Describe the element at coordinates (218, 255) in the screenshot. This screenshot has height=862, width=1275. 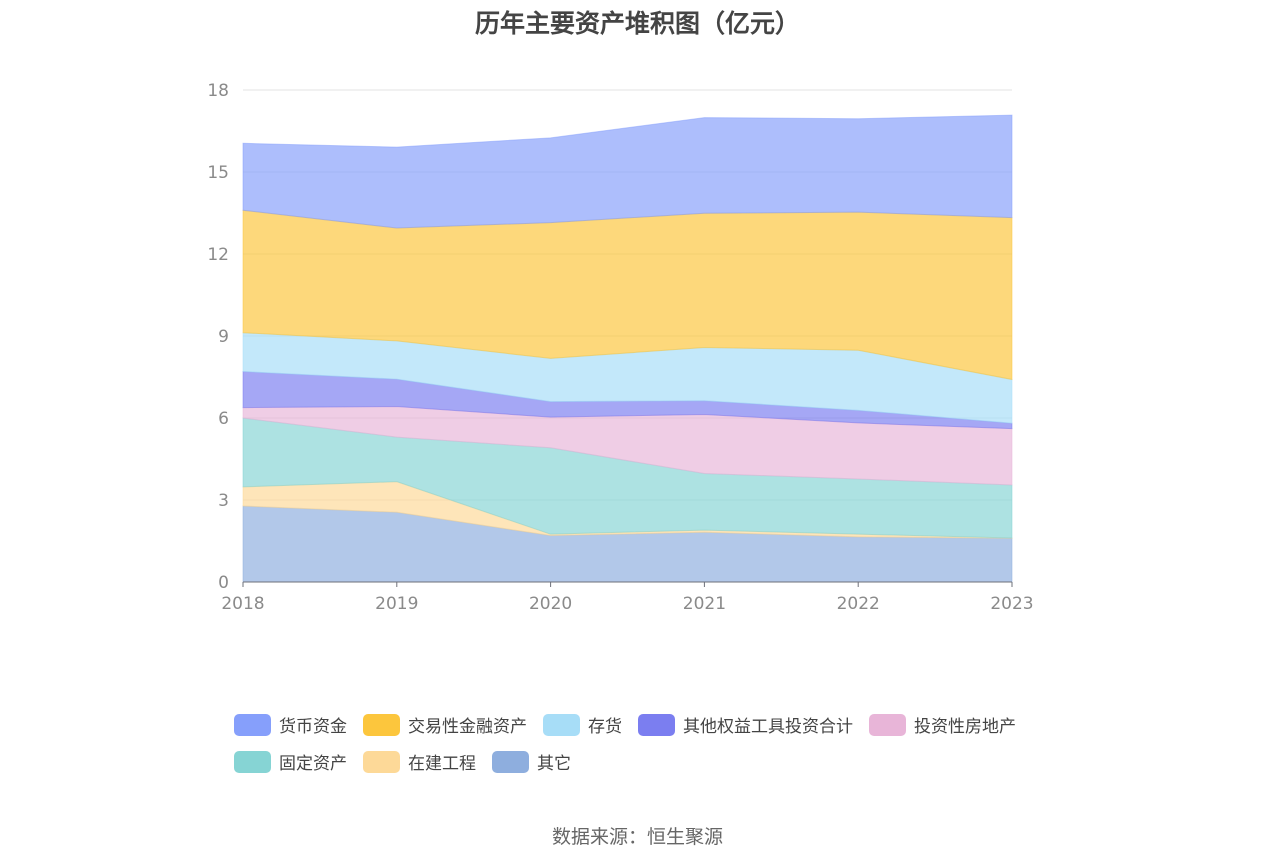
I see `y-tick-label: 12` at that location.